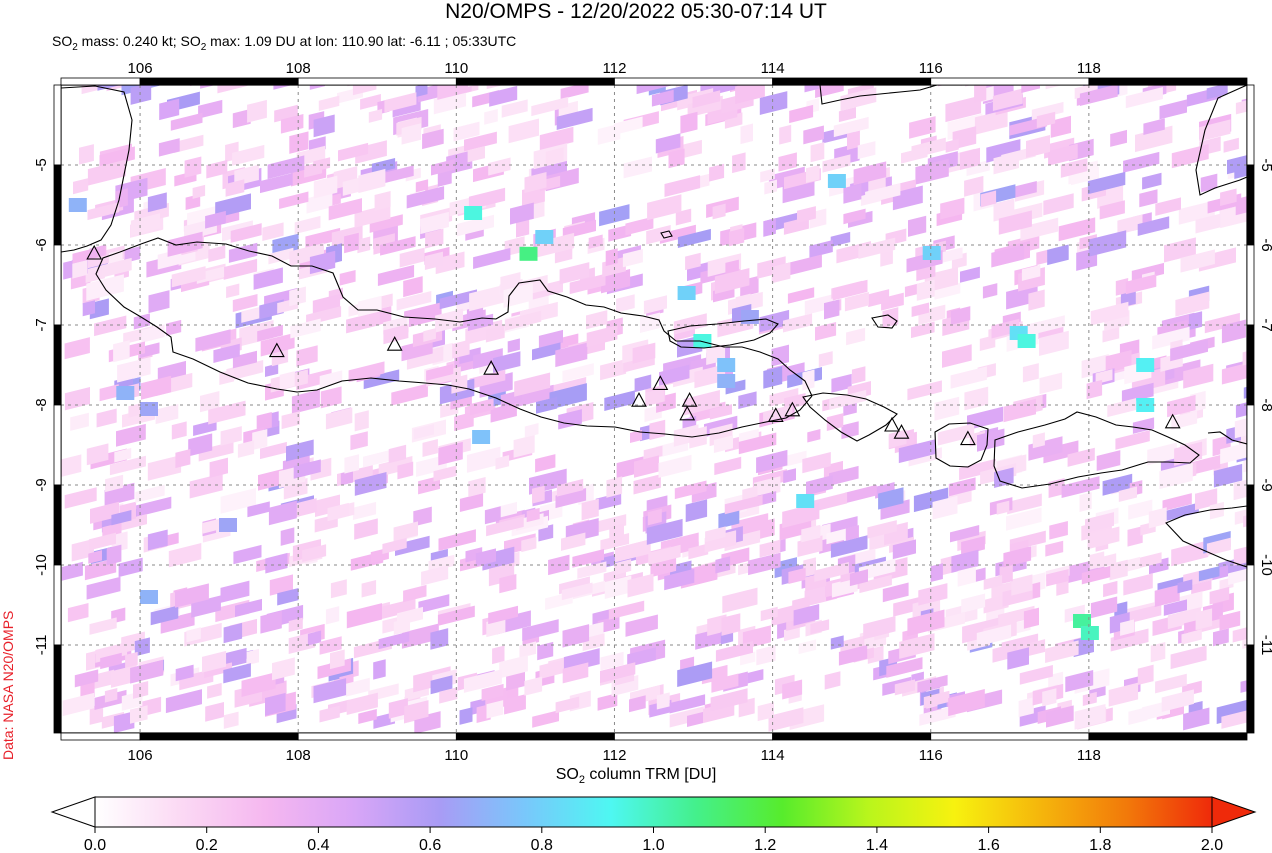 Image resolution: width=1272 pixels, height=853 pixels. Describe the element at coordinates (41, 404) in the screenshot. I see `lat-tick-label-left: -8` at that location.